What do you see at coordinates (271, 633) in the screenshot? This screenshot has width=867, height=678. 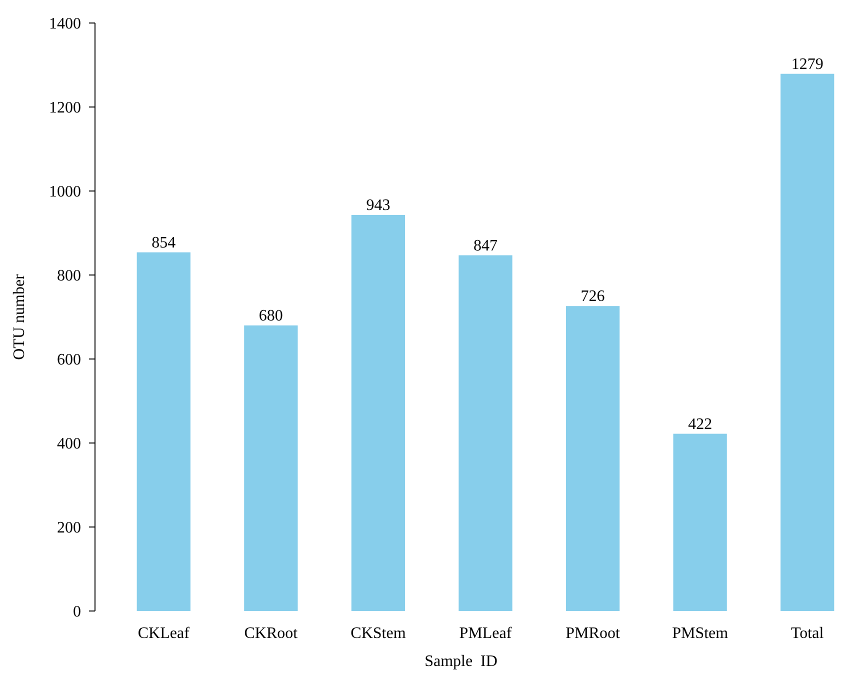 I see `x-tick-label: CKRoot` at bounding box center [271, 633].